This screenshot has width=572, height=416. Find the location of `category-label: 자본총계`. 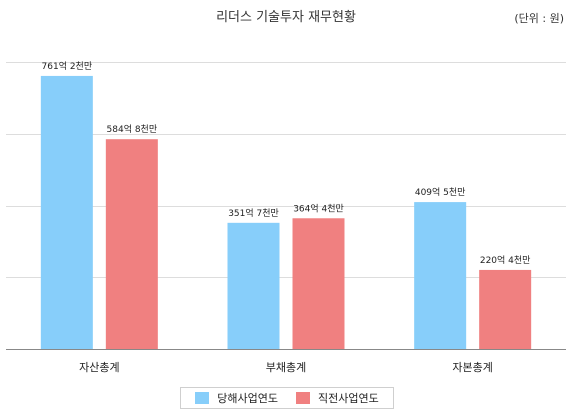

category-label: 자본총계 is located at coordinates (472, 367).